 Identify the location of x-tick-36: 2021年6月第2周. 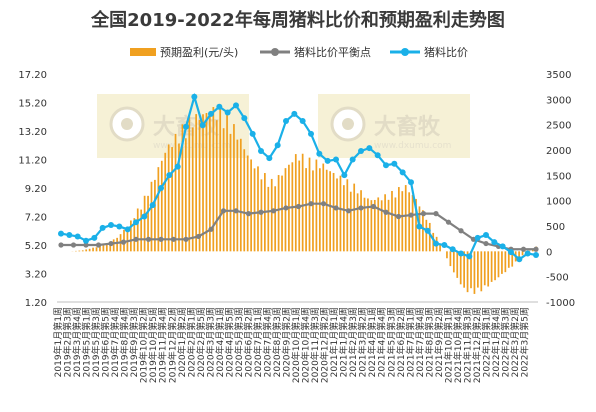
(401, 342).